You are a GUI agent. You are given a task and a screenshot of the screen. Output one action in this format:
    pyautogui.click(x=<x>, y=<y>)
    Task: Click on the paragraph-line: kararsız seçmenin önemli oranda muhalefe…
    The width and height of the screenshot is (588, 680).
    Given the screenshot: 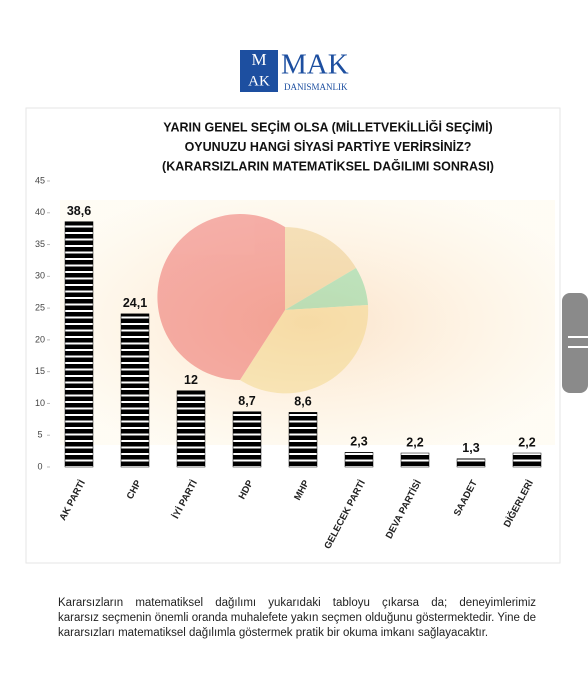 What is the action you would take?
    pyautogui.click(x=297, y=618)
    